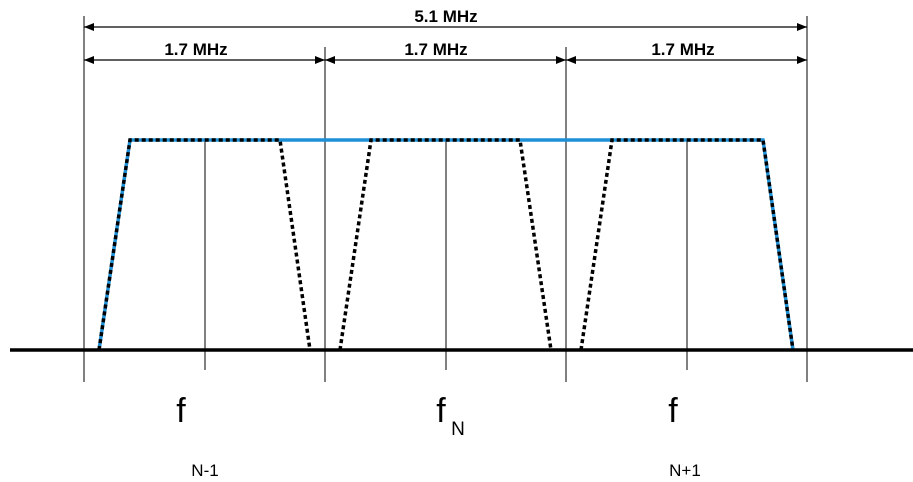 Image resolution: width=913 pixels, height=482 pixels. Describe the element at coordinates (195, 49) in the screenshot. I see `channel-bandwidth-label-1: 1.7 MHz` at that location.